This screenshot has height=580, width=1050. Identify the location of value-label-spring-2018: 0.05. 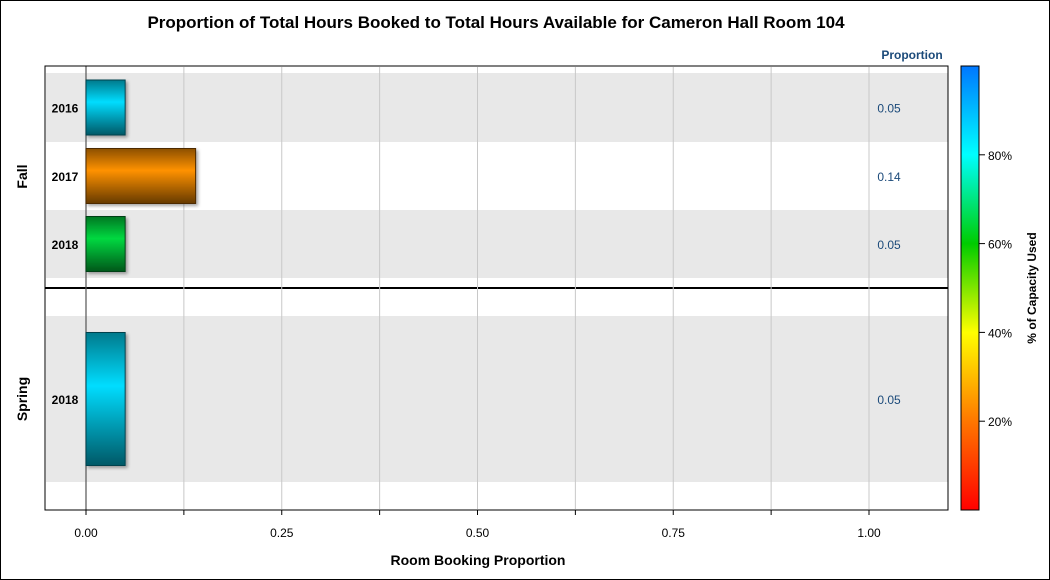
(889, 400).